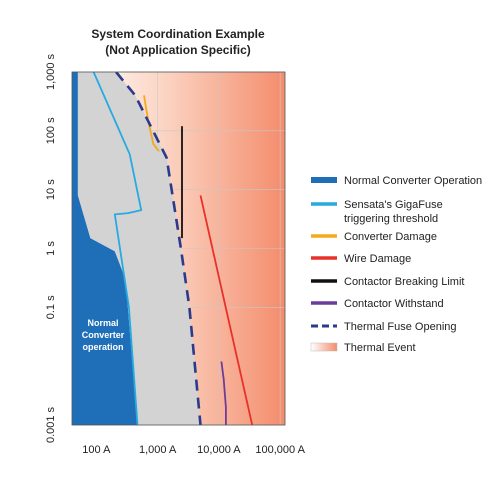 Image resolution: width=500 pixels, height=498 pixels. I want to click on normal-converter-operation-region, so click(105, 248).